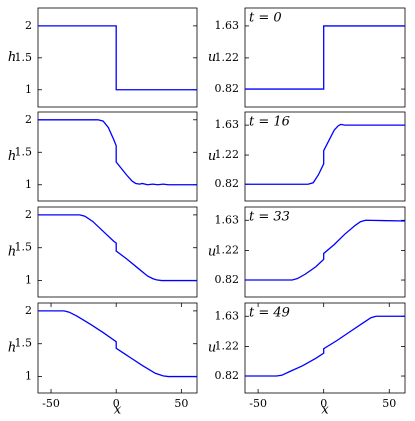  I want to click on annotation: t = 33, so click(269, 217).